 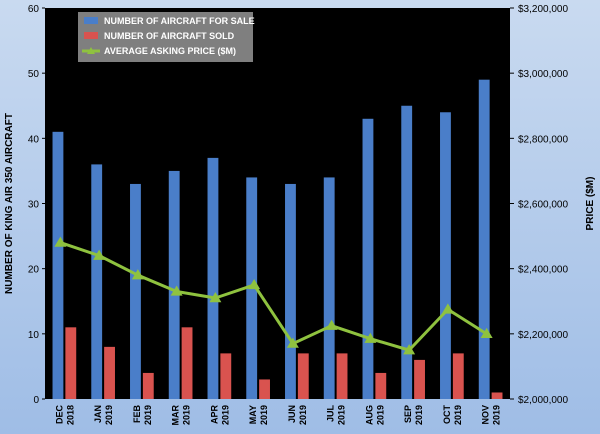 What do you see at coordinates (408, 414) in the screenshot?
I see `x-tick-month: SEP` at bounding box center [408, 414].